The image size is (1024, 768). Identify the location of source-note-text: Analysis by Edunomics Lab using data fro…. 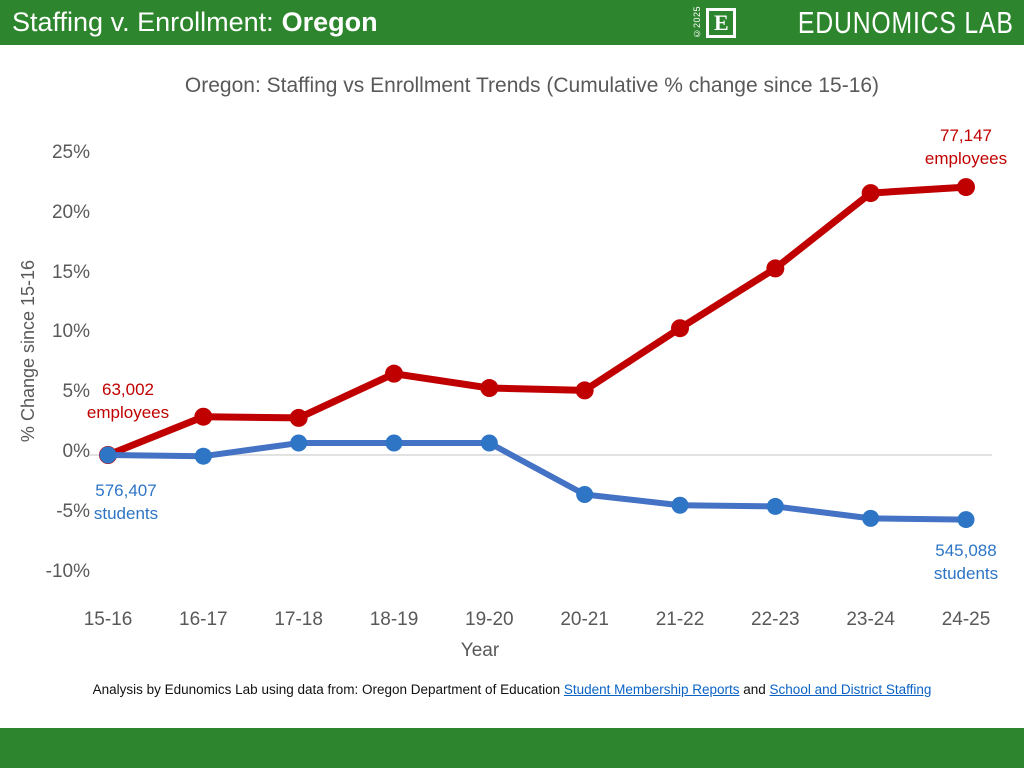
(326, 689).